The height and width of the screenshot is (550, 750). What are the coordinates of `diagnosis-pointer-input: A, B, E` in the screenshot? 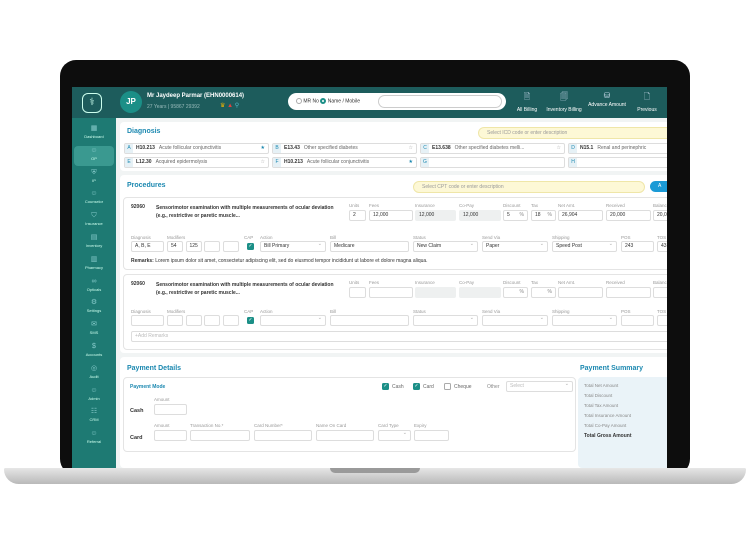 It's located at (147, 246).